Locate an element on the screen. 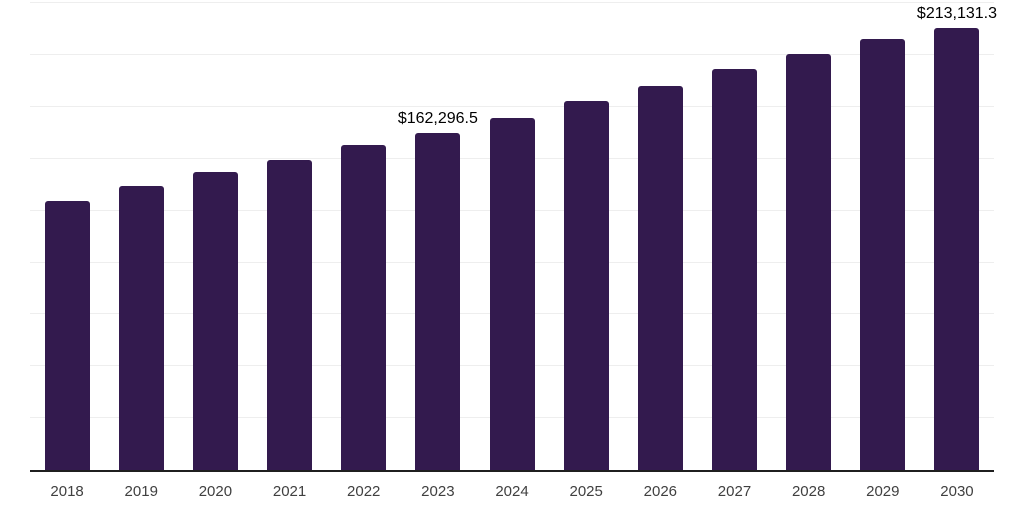  bar-slot: 2019 is located at coordinates (141, 250).